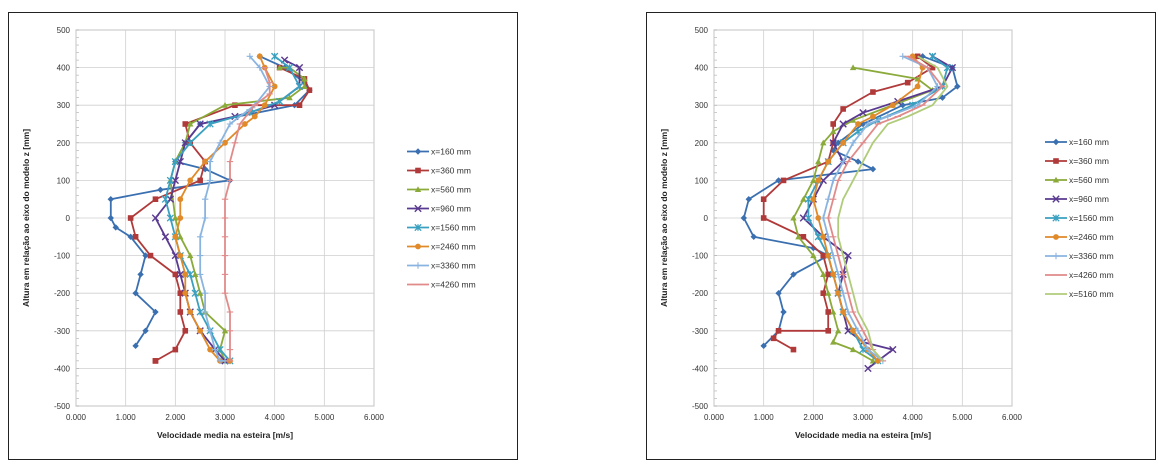 Image resolution: width=1159 pixels, height=464 pixels. Describe the element at coordinates (62, 406) in the screenshot. I see `y-tick-label: -500` at that location.